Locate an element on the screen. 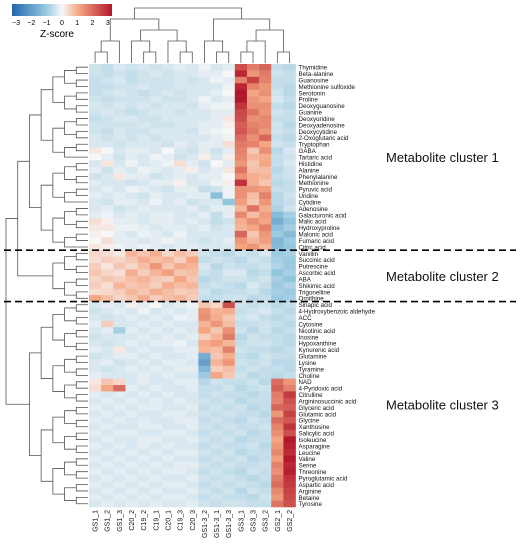 The width and height of the screenshot is (521, 550). column-label: GS2_1 is located at coordinates (278, 521).